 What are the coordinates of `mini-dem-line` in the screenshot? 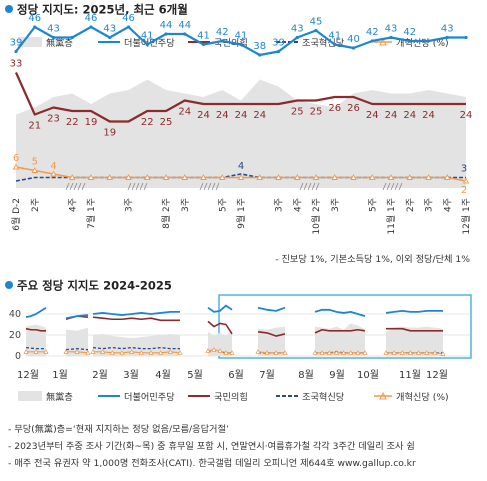 It's located at (136, 313).